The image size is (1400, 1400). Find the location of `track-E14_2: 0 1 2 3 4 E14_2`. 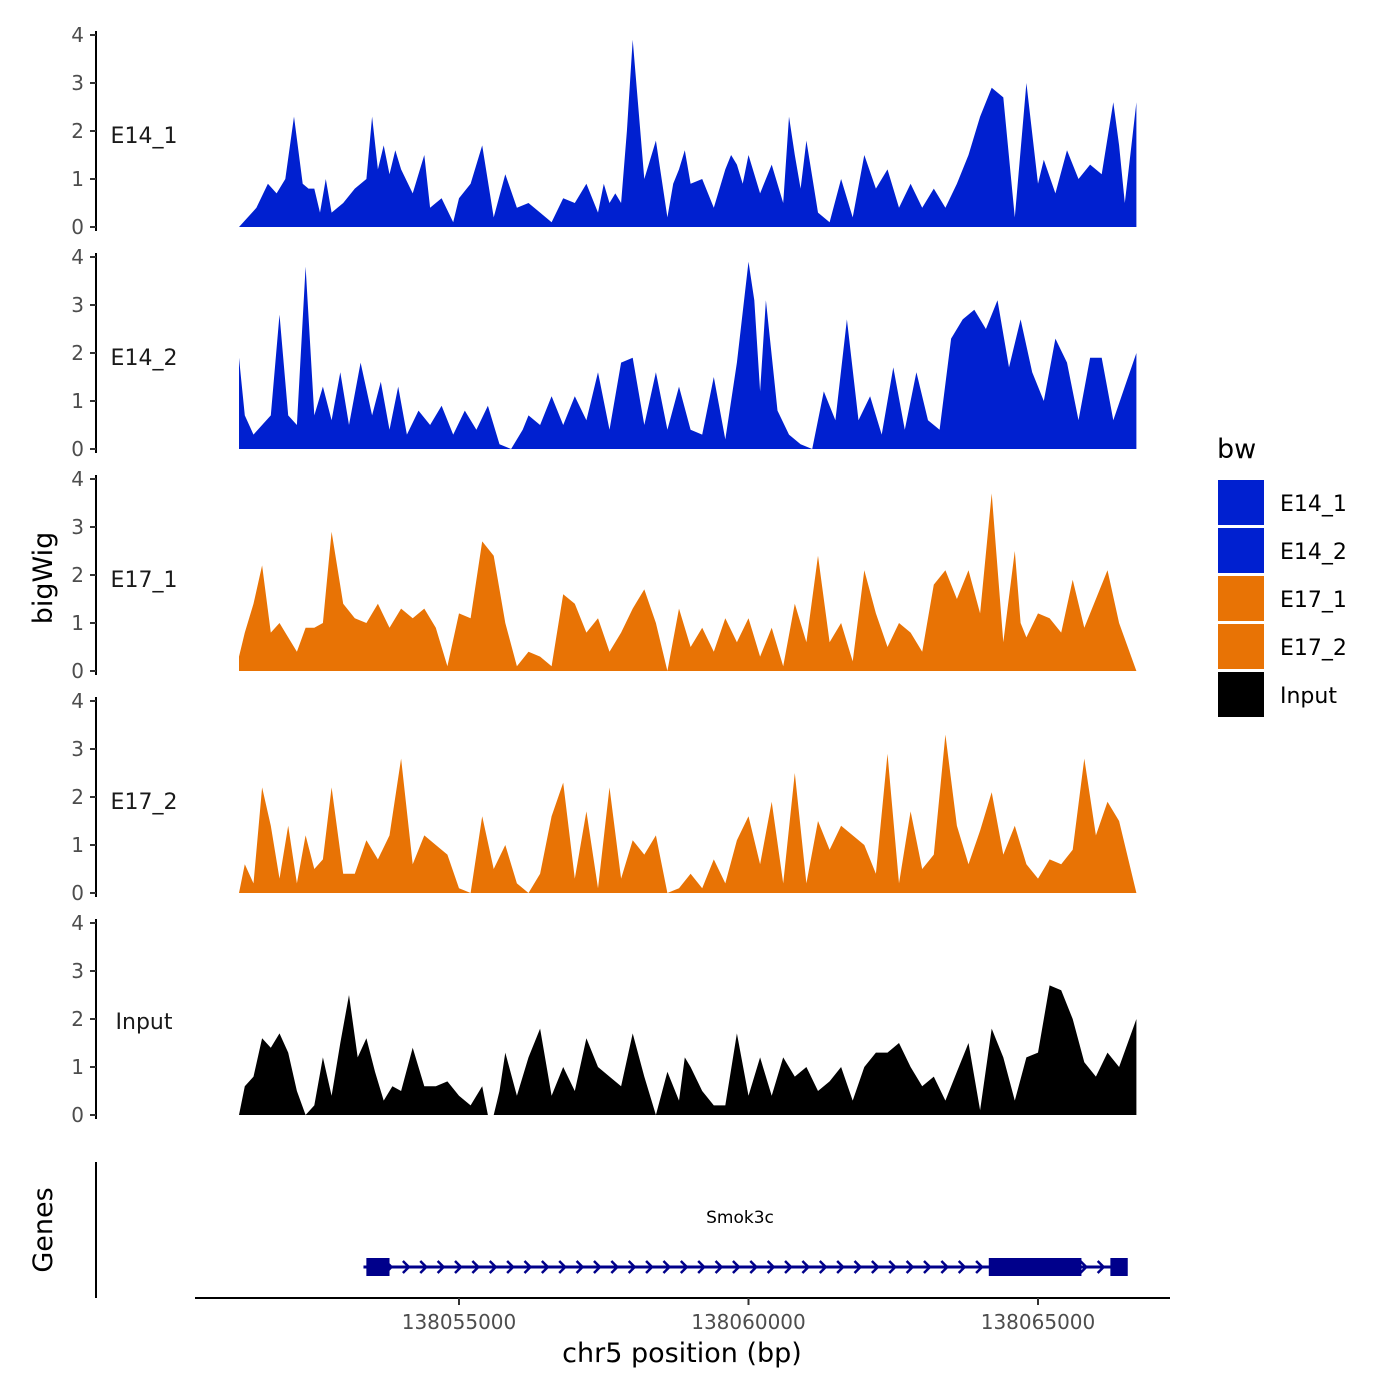

track-E14_2: 0 1 2 3 4 E14_2 is located at coordinates (604, 353).